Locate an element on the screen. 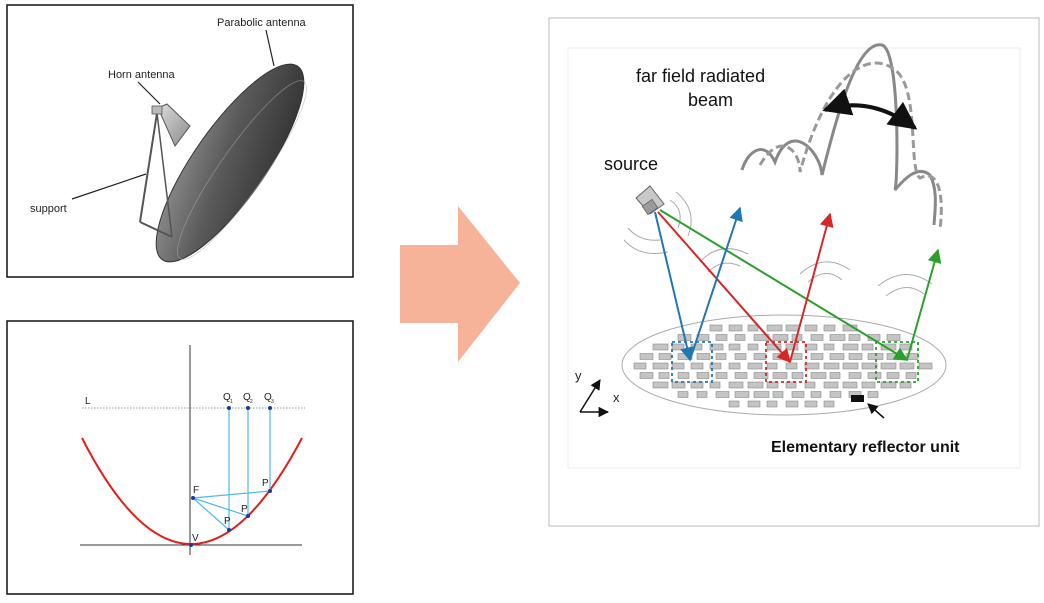 This screenshot has width=1044, height=603. elementary-reflector-unit-label: Elementary reflector unit is located at coordinates (865, 447).